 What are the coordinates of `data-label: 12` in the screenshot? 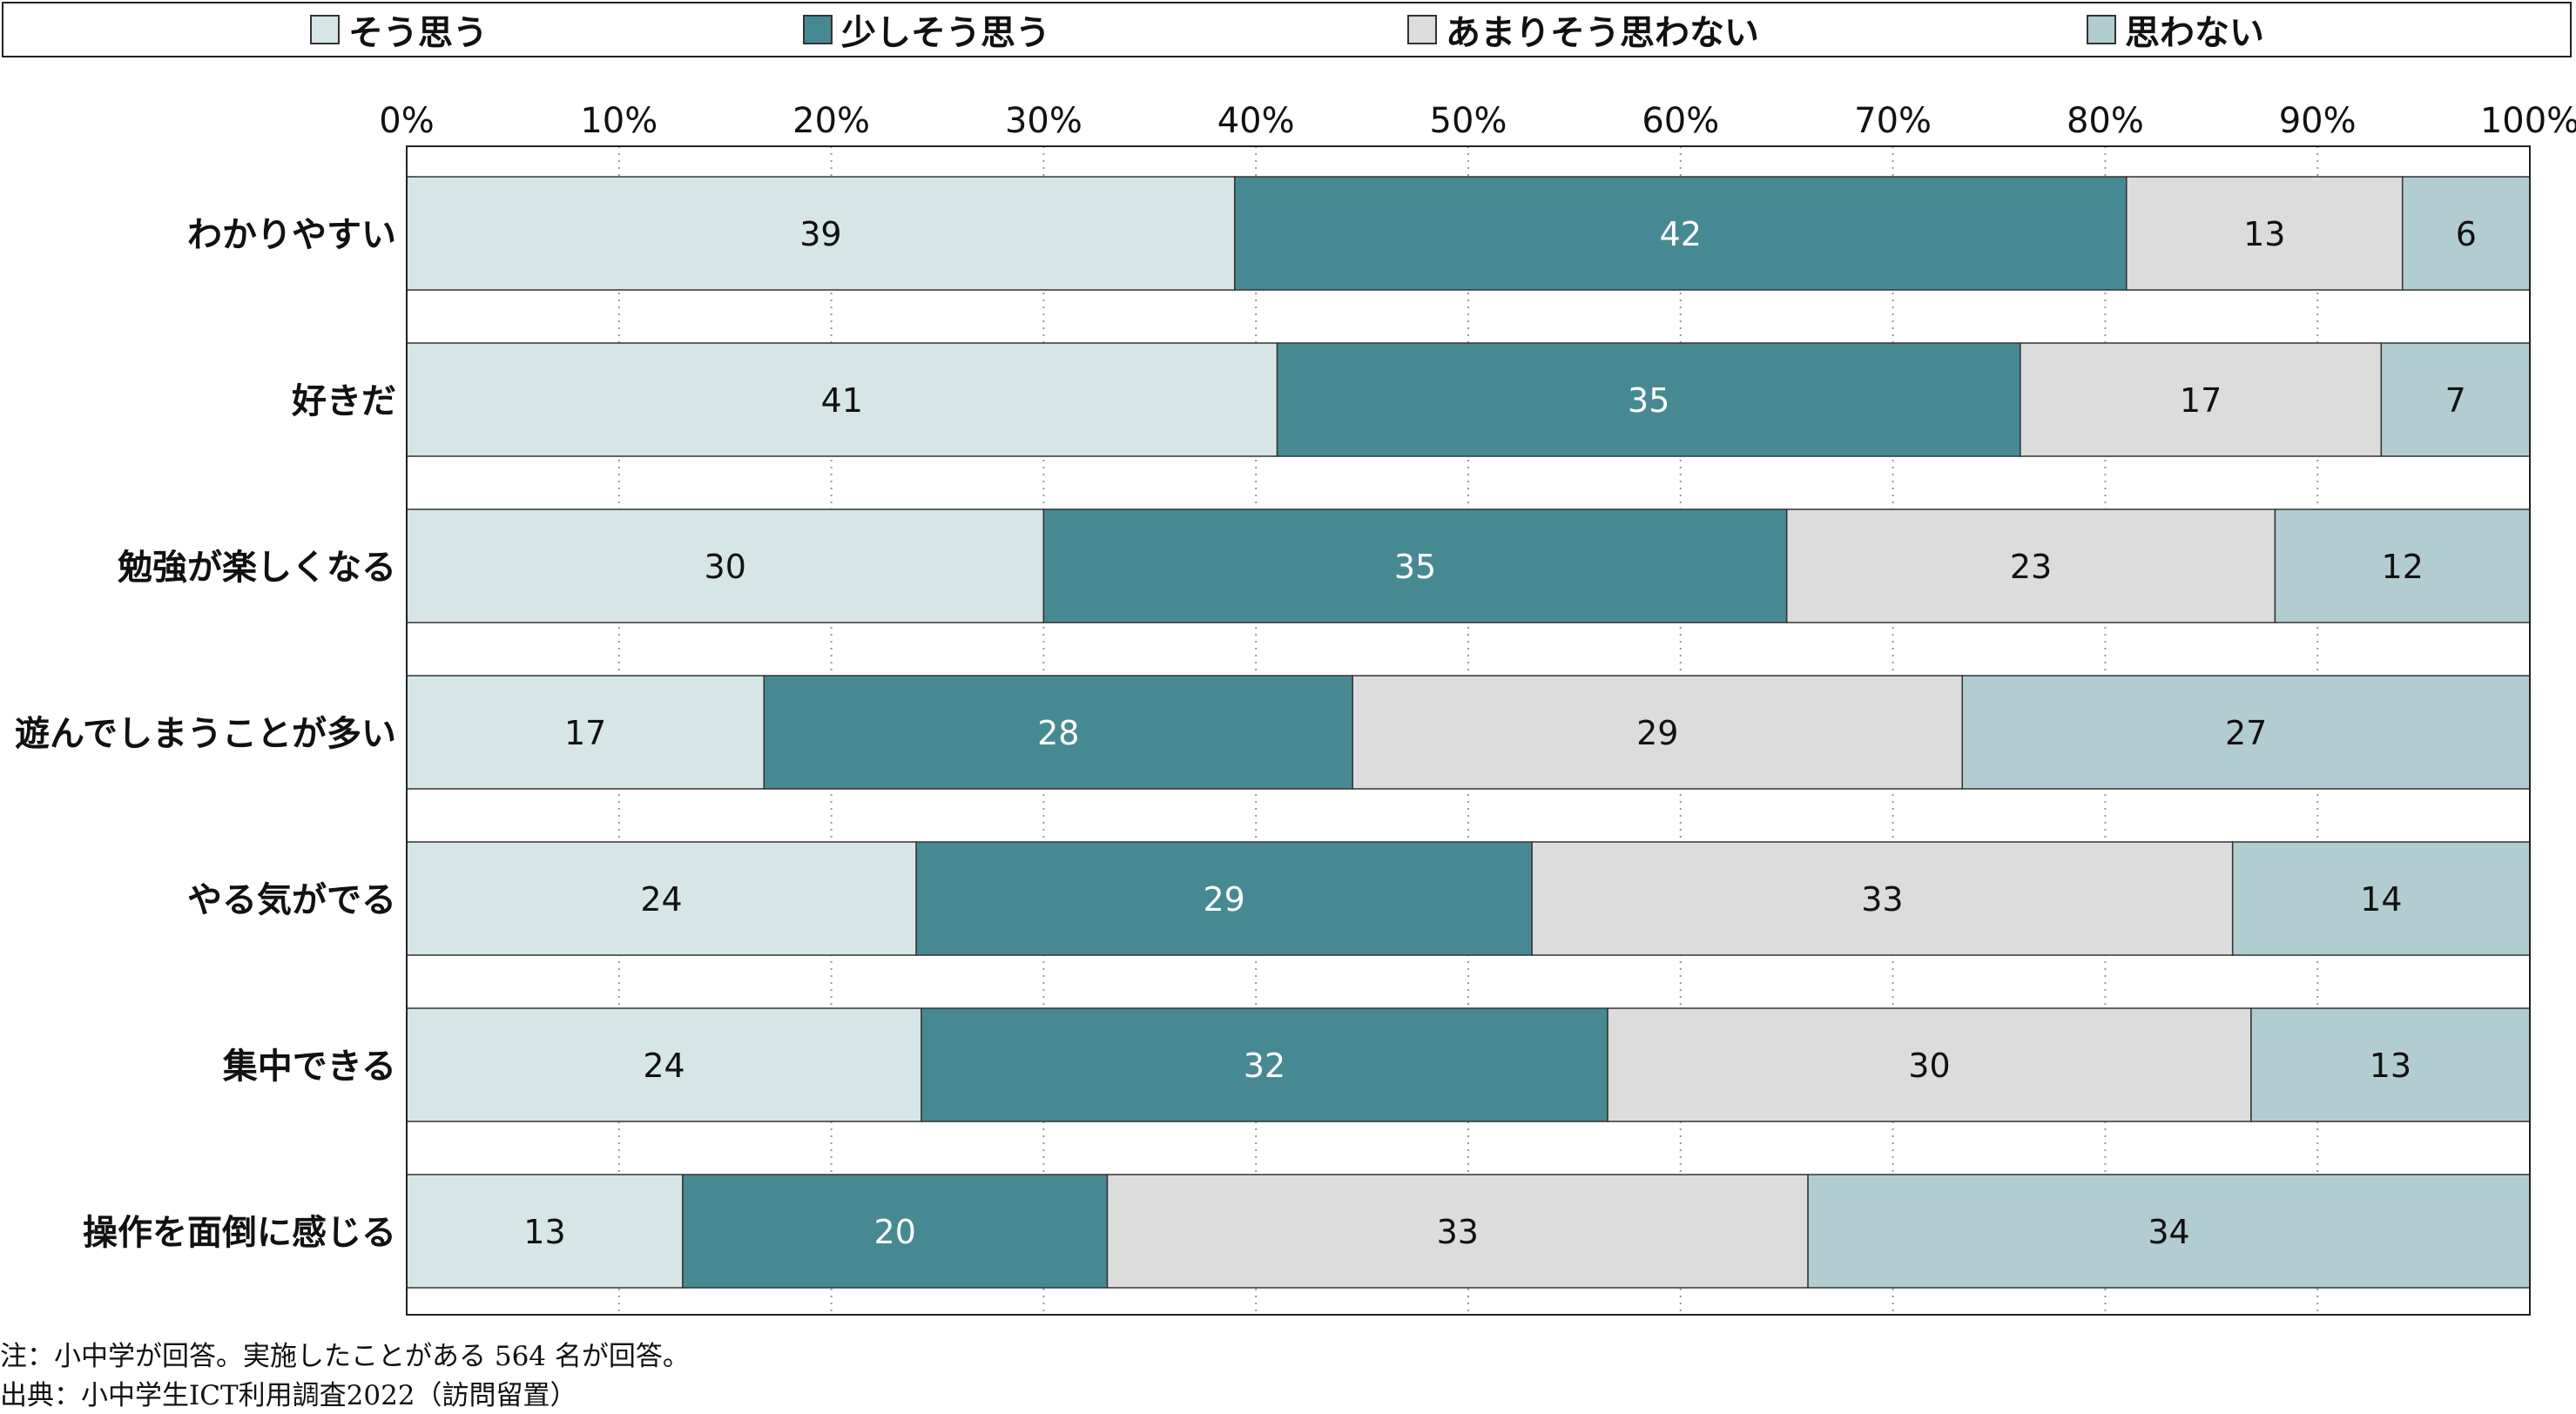 It's located at (2403, 567).